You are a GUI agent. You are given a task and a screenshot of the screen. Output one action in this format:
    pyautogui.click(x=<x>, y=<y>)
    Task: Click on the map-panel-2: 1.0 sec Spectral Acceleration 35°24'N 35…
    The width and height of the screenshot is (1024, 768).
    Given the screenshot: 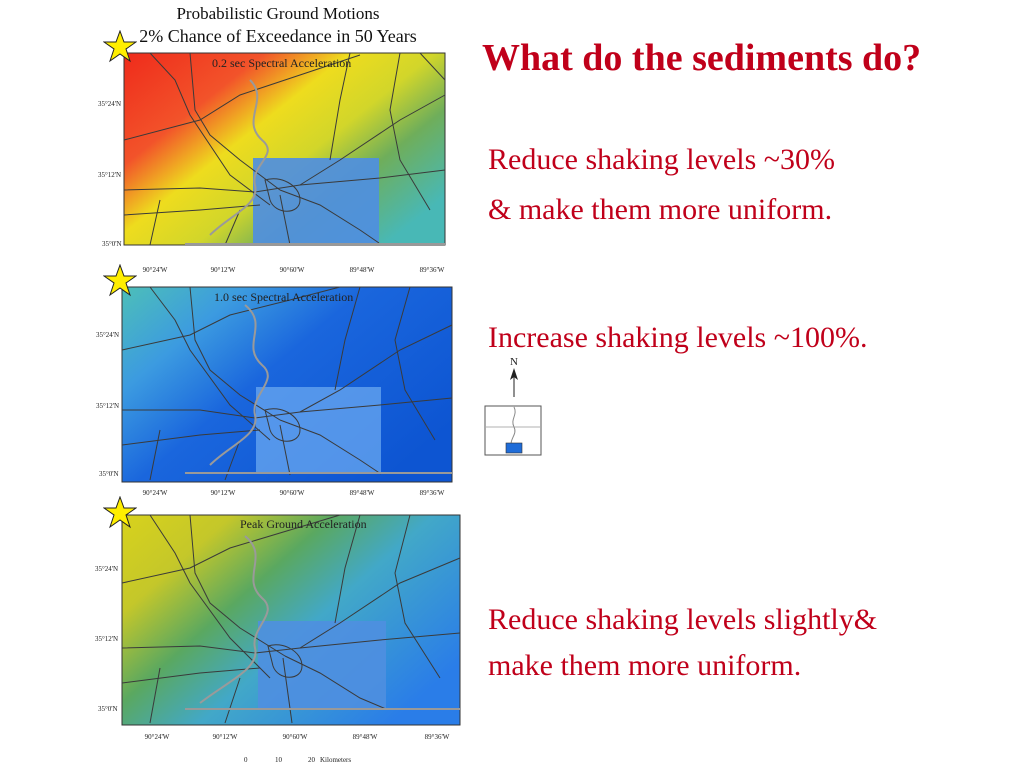 What is the action you would take?
    pyautogui.click(x=235, y=390)
    